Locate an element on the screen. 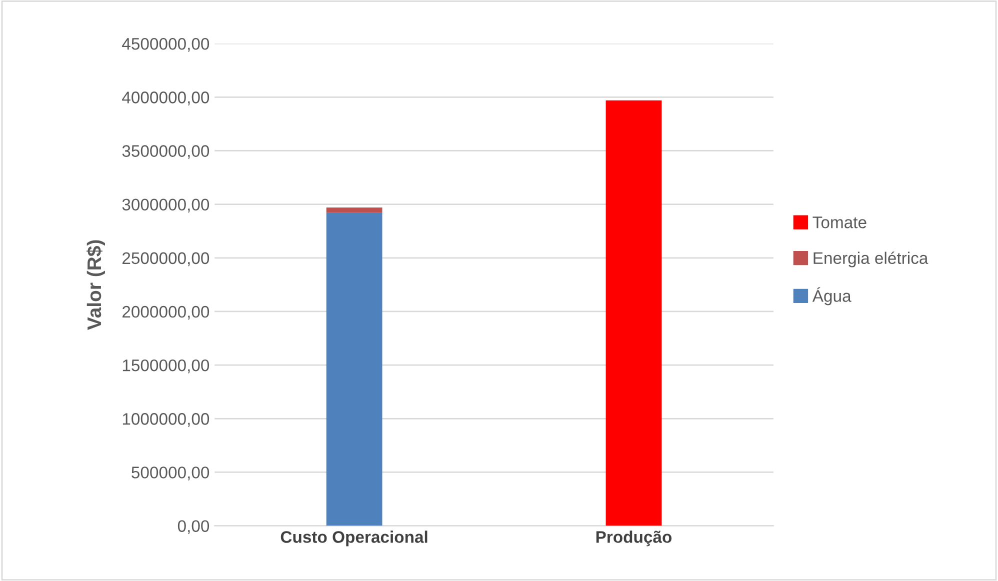  y-axis-title: Valor (R$) is located at coordinates (95, 285).